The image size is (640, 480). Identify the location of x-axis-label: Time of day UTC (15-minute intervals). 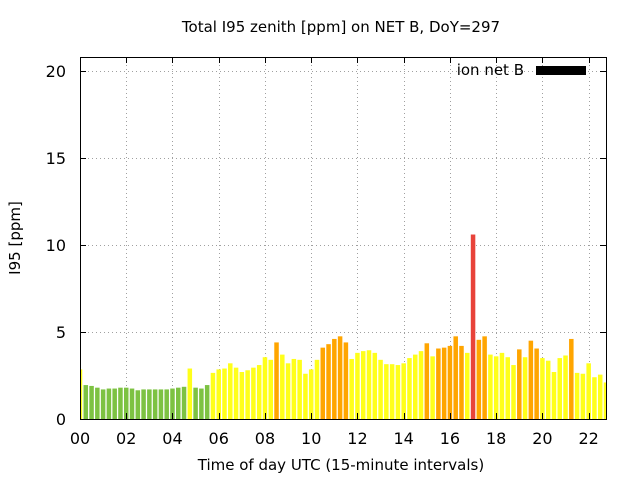
(340, 465).